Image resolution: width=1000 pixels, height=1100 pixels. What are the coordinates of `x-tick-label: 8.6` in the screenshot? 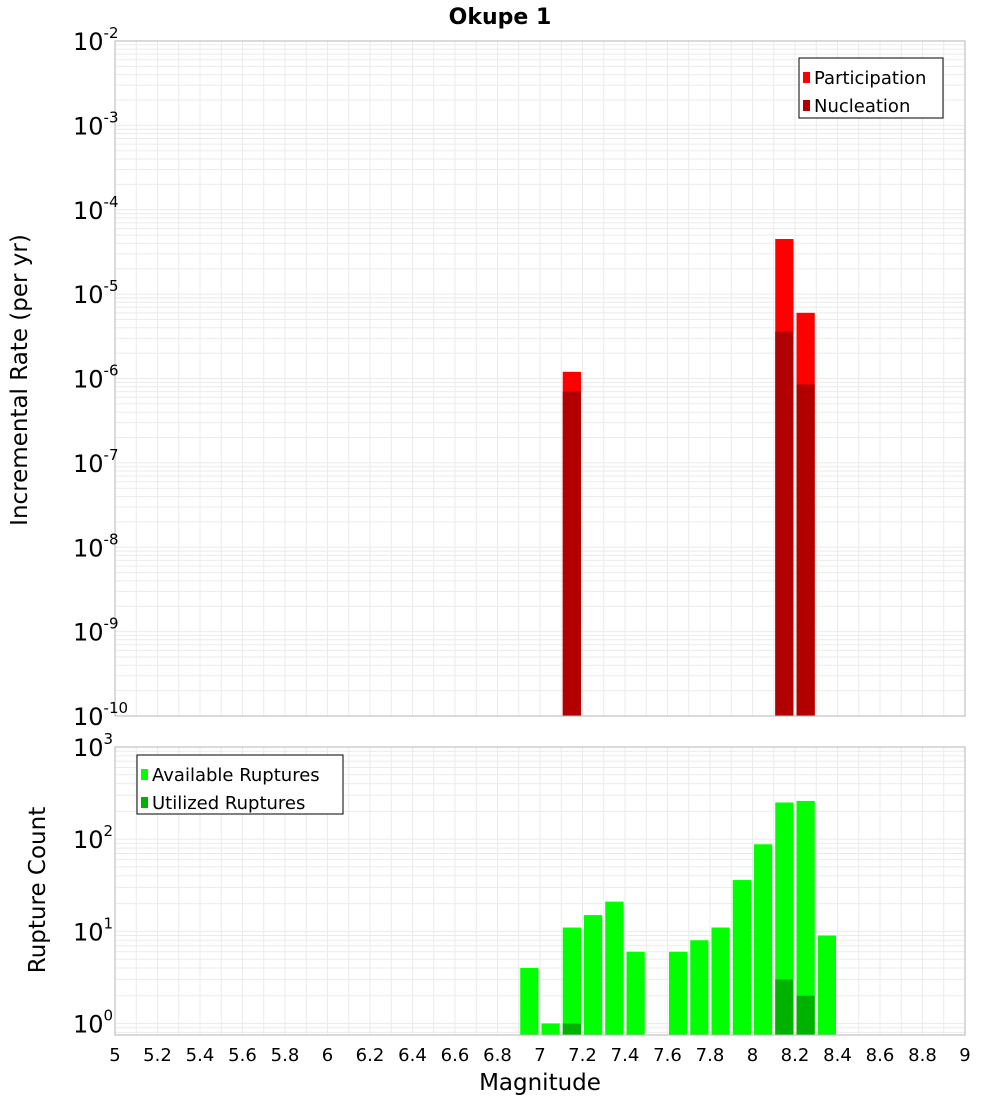 It's located at (880, 1055).